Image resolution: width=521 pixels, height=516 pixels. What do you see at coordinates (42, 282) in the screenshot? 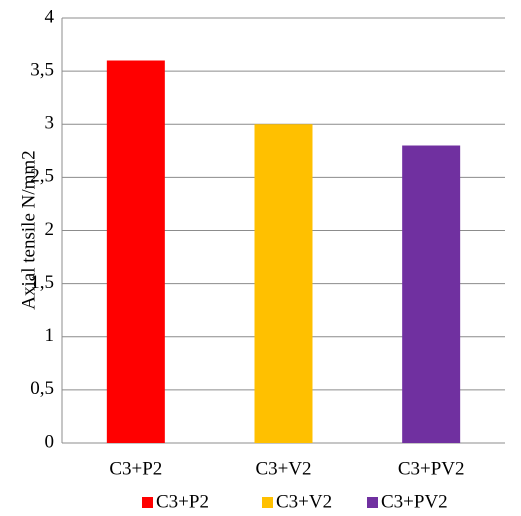
I see `y-tick-label: 1,5` at bounding box center [42, 282].